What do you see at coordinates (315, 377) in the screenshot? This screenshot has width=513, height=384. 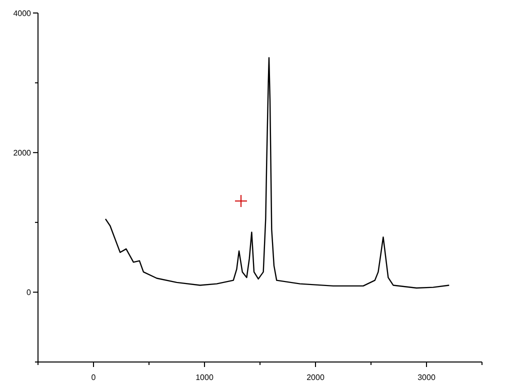 I see `x-tick-label: 2000` at bounding box center [315, 377].